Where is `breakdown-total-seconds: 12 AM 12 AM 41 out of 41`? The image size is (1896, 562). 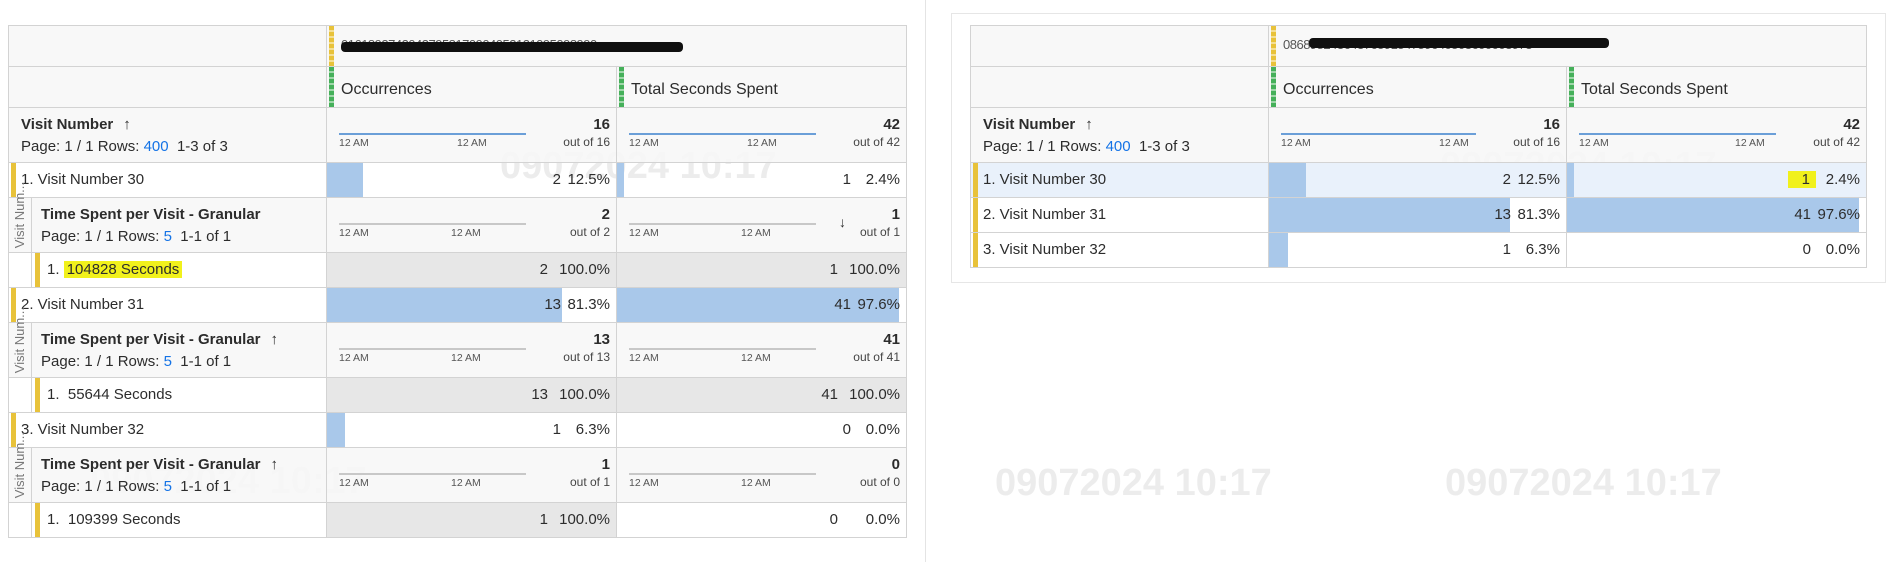 breakdown-total-seconds: 12 AM 12 AM 41 out of 41 is located at coordinates (761, 350).